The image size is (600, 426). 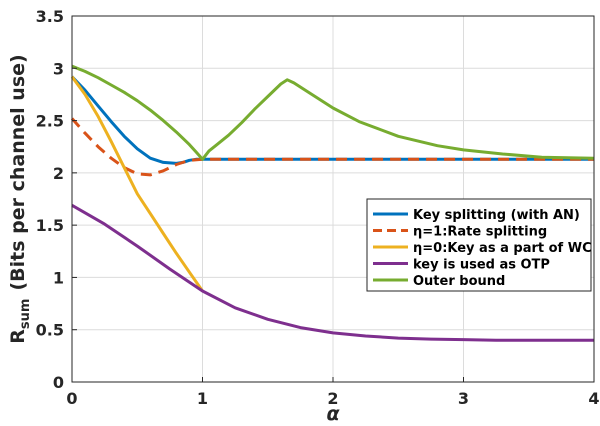 What do you see at coordinates (58, 68) in the screenshot?
I see `y-tick-label: 3` at bounding box center [58, 68].